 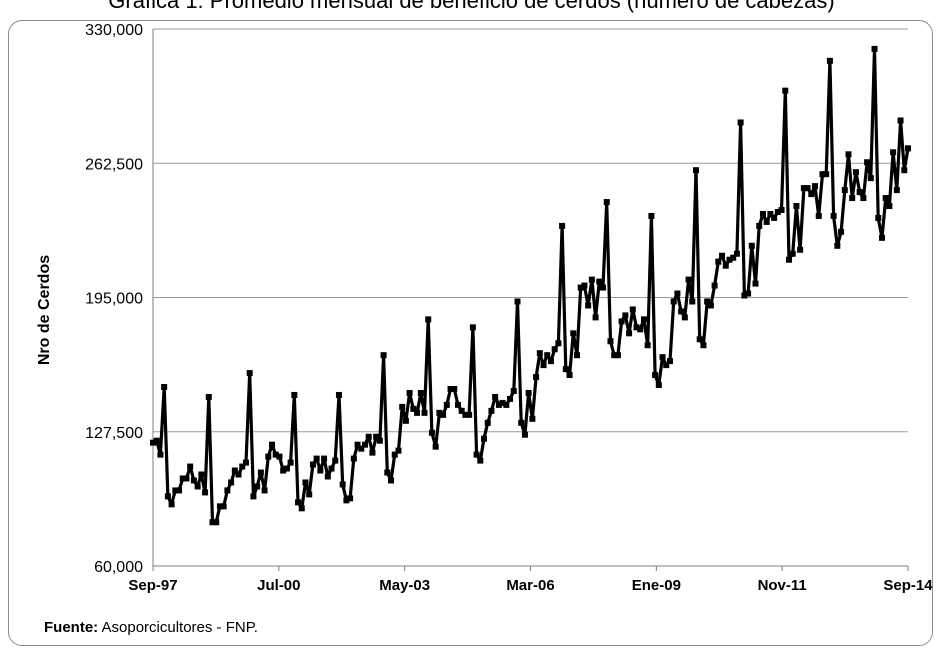 What do you see at coordinates (278, 585) in the screenshot?
I see `x-tick-label: Jul-00` at bounding box center [278, 585].